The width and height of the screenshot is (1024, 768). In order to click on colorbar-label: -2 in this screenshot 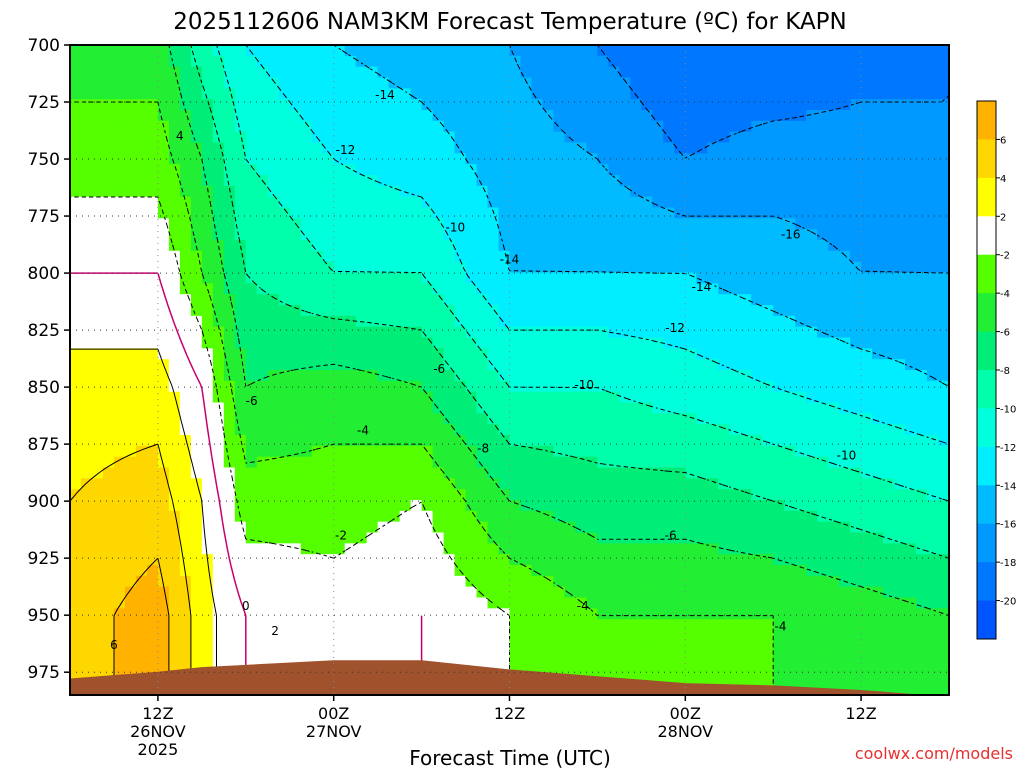, I will do `click(1005, 256)`.